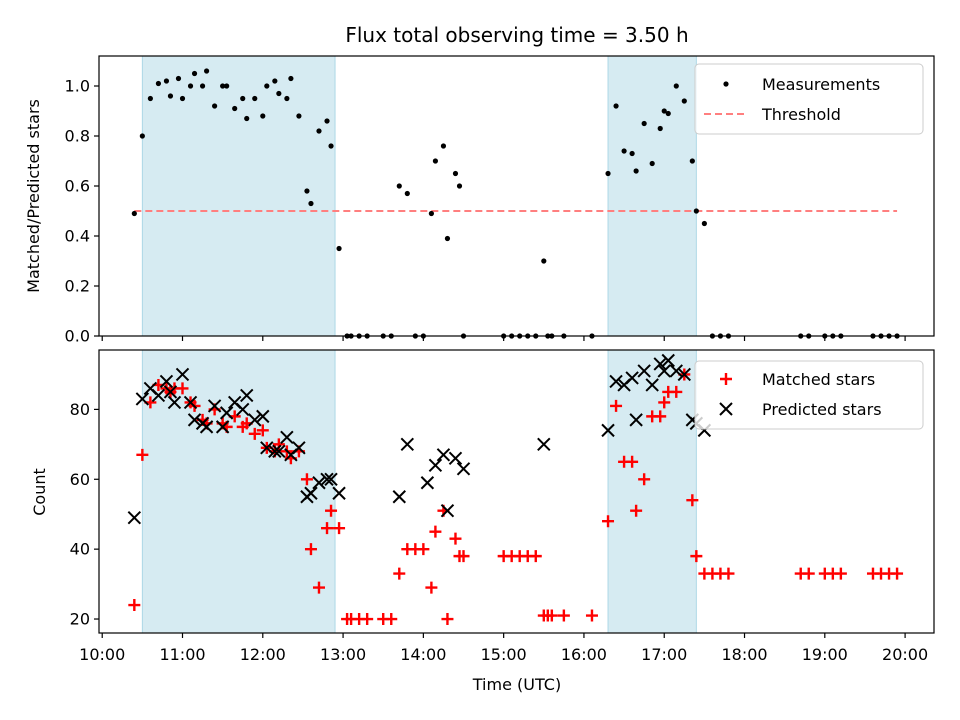 This screenshot has width=960, height=720. Describe the element at coordinates (80, 619) in the screenshot. I see `bottom-y-tick-label: 20` at that location.